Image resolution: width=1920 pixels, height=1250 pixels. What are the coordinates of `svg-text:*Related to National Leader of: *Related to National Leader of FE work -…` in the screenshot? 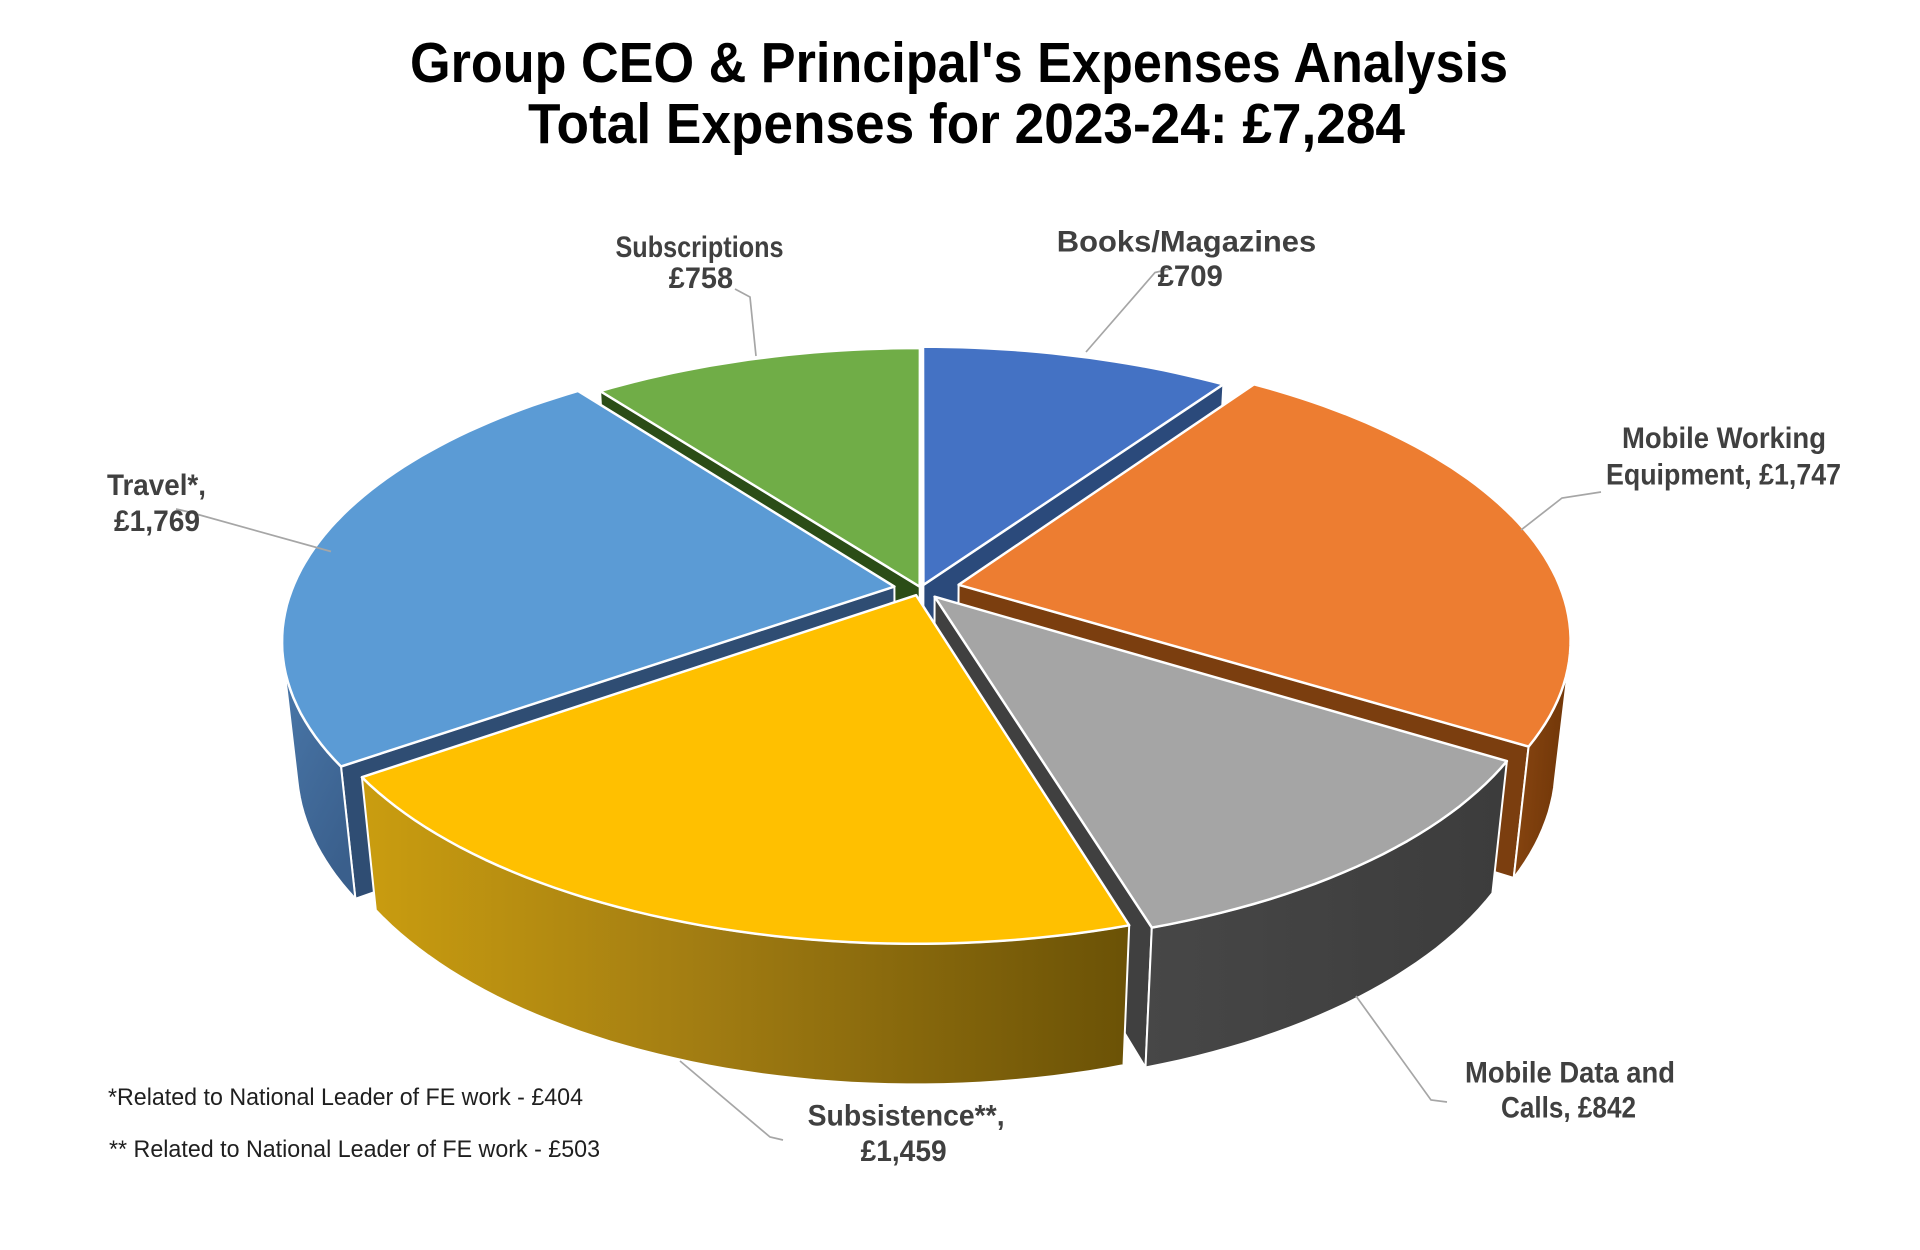 It's located at (345, 1097).